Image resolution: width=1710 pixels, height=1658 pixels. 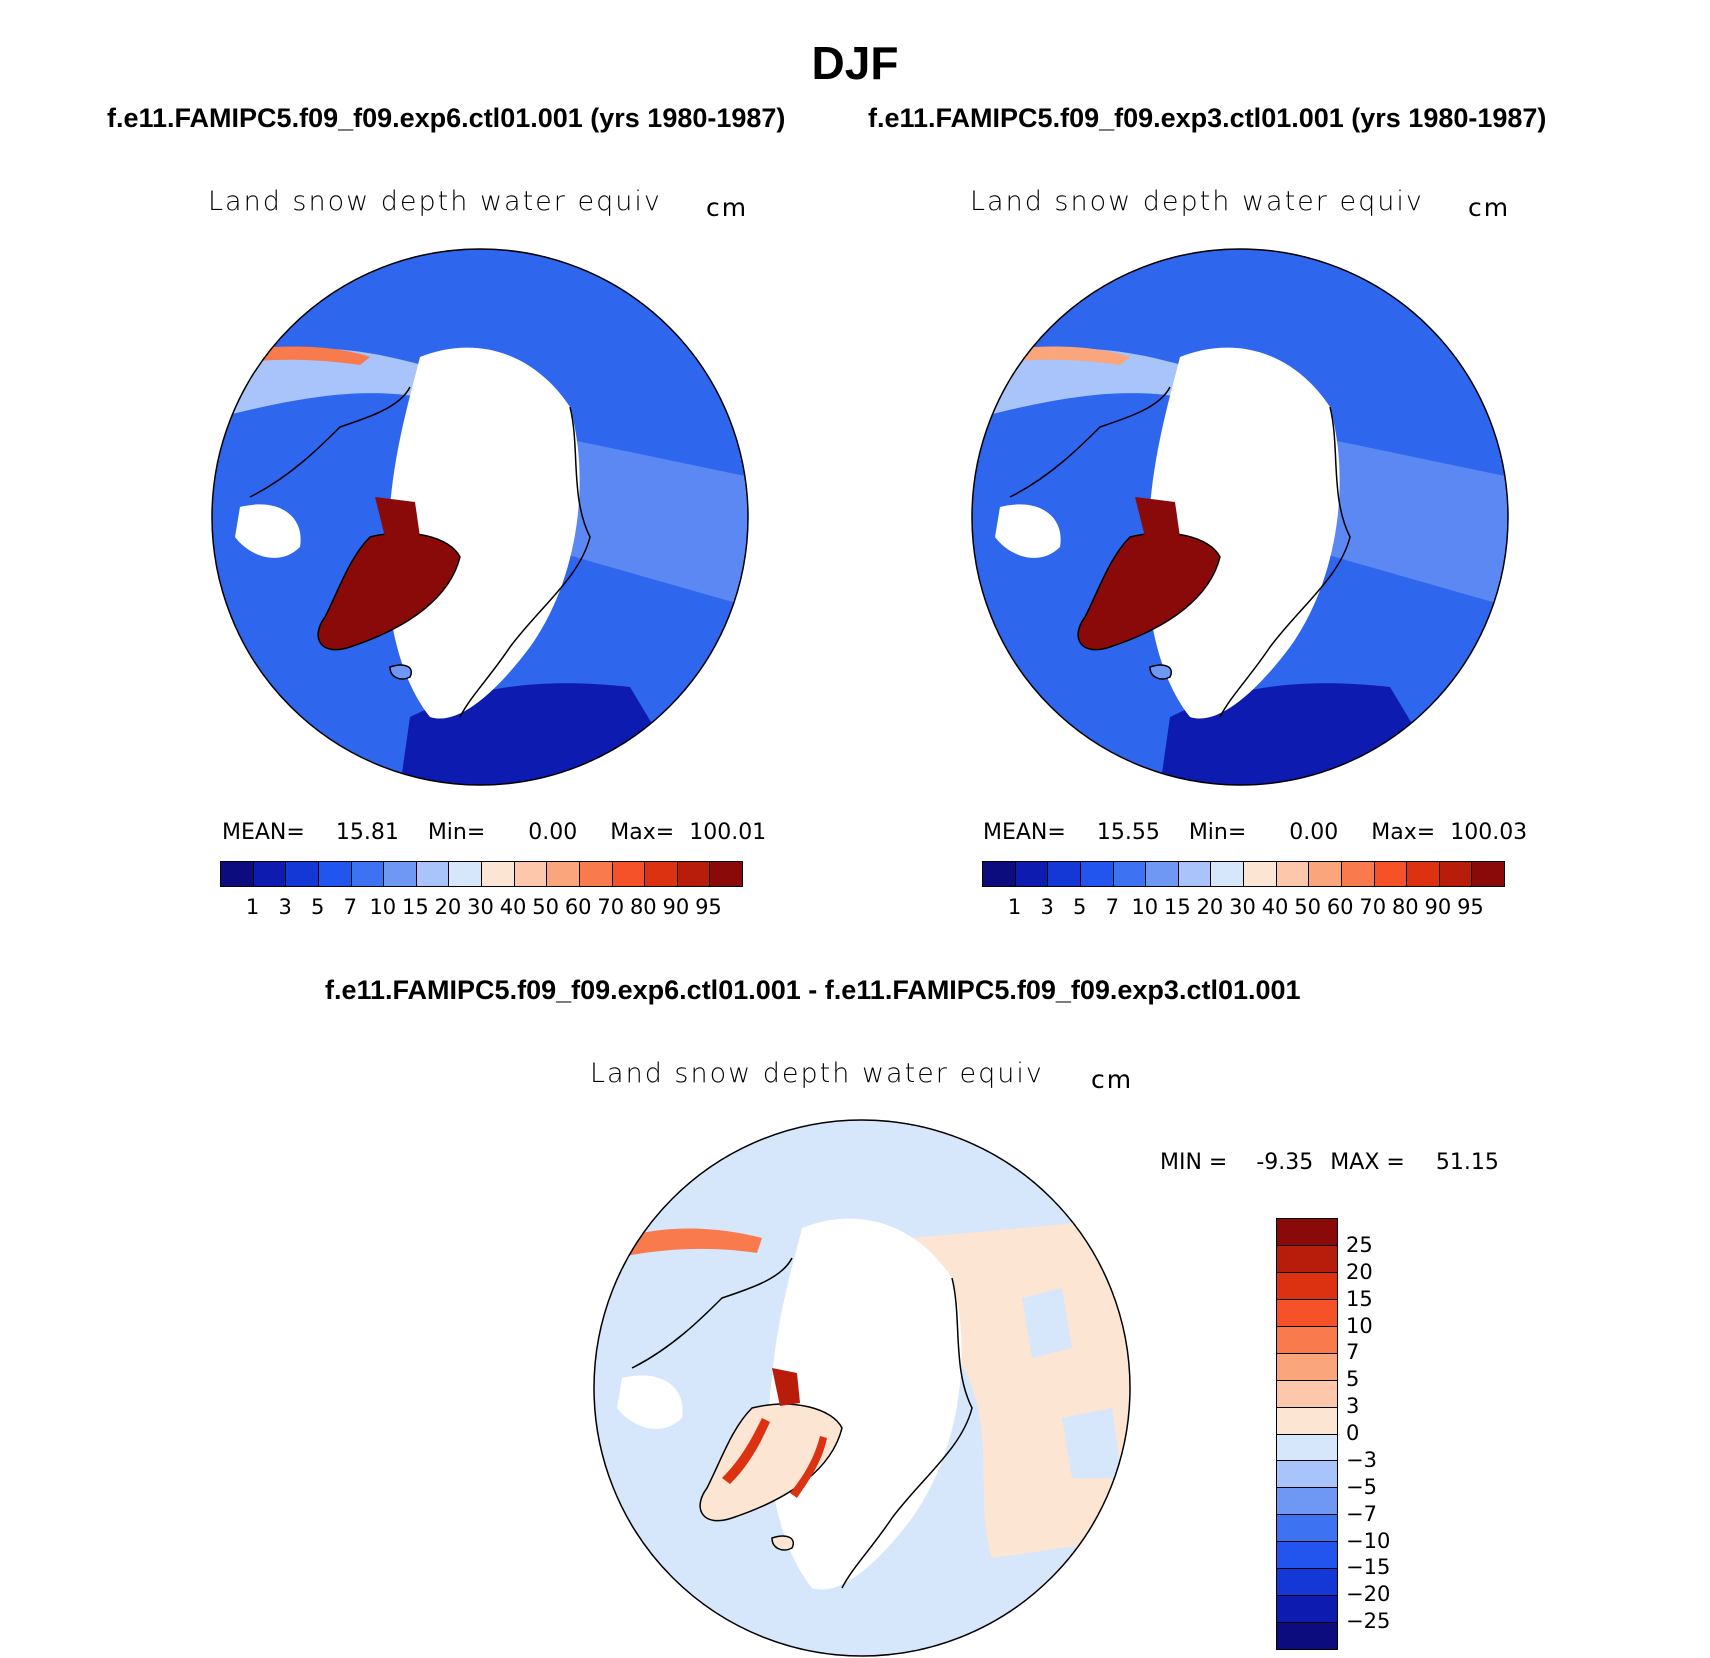 I want to click on panel1-colorbar-tick-label: 7, so click(x=350, y=907).